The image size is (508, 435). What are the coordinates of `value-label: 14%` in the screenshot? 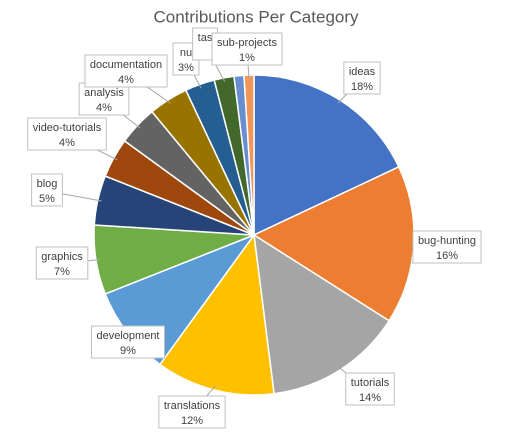 It's located at (370, 398).